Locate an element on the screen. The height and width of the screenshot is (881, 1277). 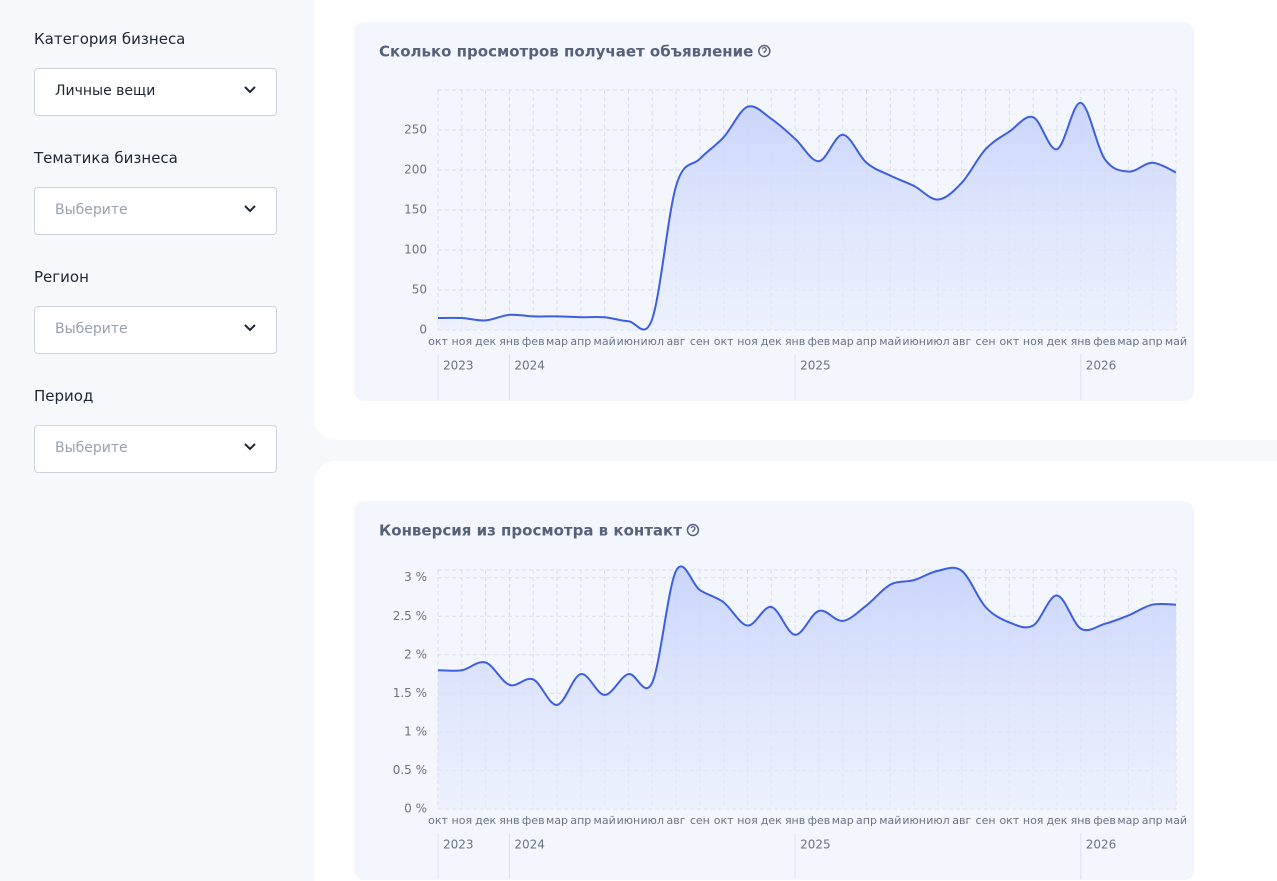
y-tick-label: 100 is located at coordinates (415, 250).